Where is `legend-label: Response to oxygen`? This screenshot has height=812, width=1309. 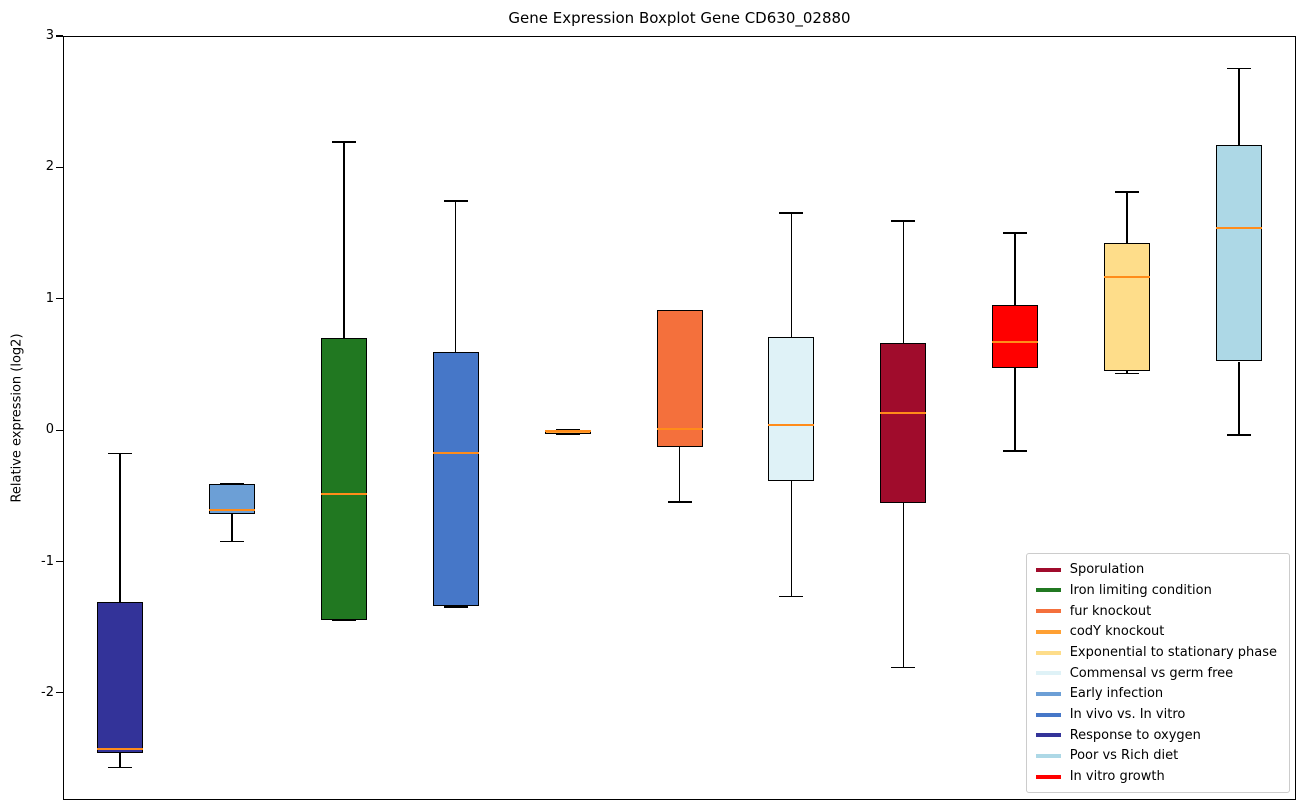
legend-label: Response to oxygen is located at coordinates (1135, 735).